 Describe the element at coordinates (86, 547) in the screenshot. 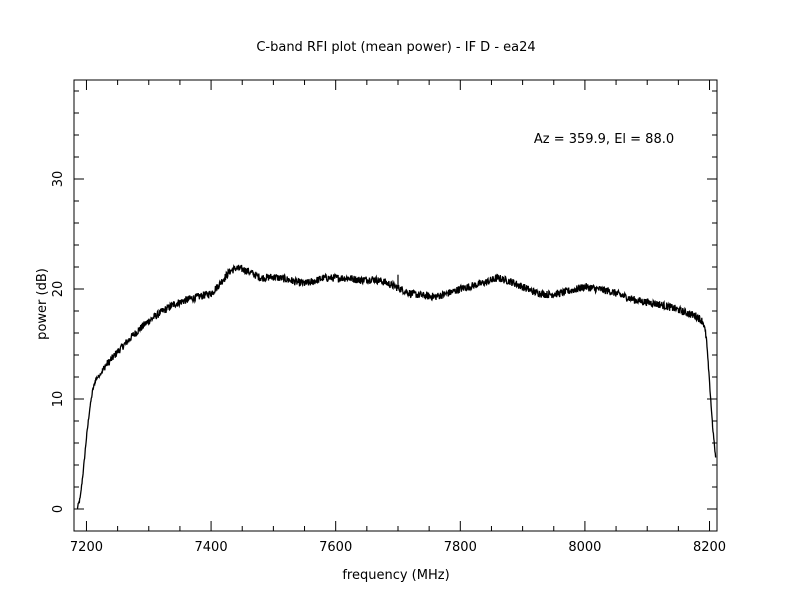

I see `x-tick-label: 7200` at that location.